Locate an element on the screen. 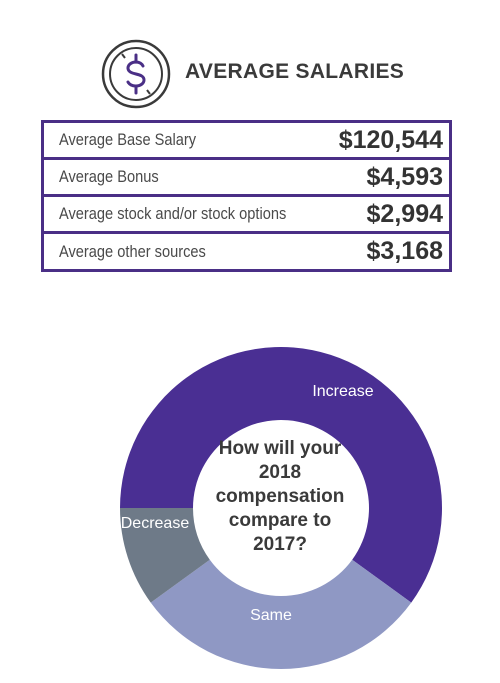 Image resolution: width=500 pixels, height=683 pixels. salary-label: Average Base Salary is located at coordinates (128, 139).